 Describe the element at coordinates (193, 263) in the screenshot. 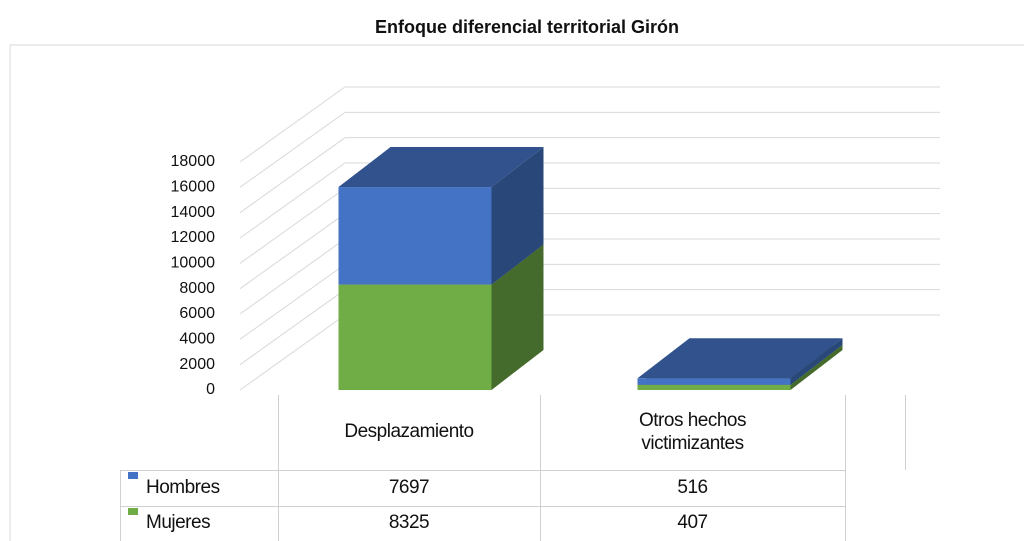

I see `y-tick-label: 10000` at that location.